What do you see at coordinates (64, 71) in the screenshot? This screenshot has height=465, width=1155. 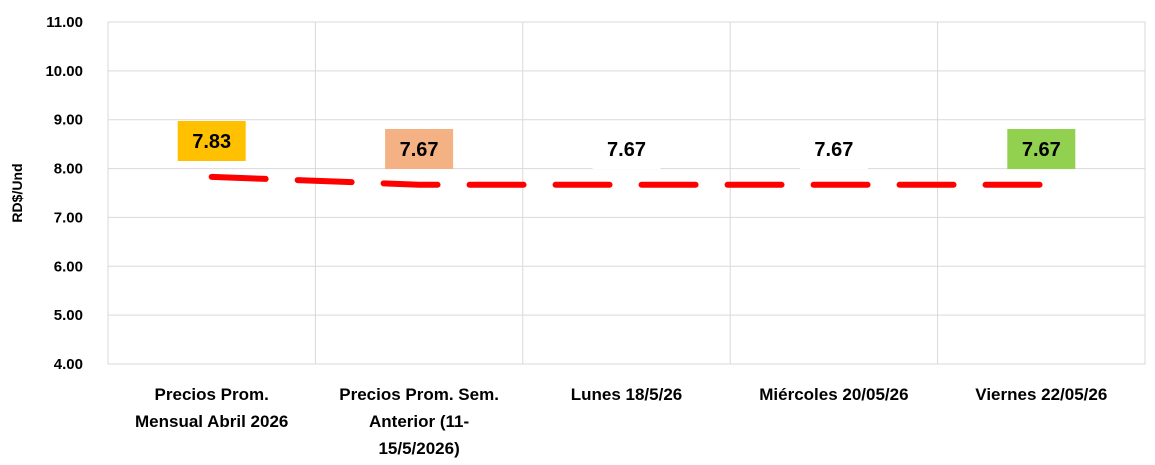 I see `y-tick-label: 10.00` at bounding box center [64, 71].